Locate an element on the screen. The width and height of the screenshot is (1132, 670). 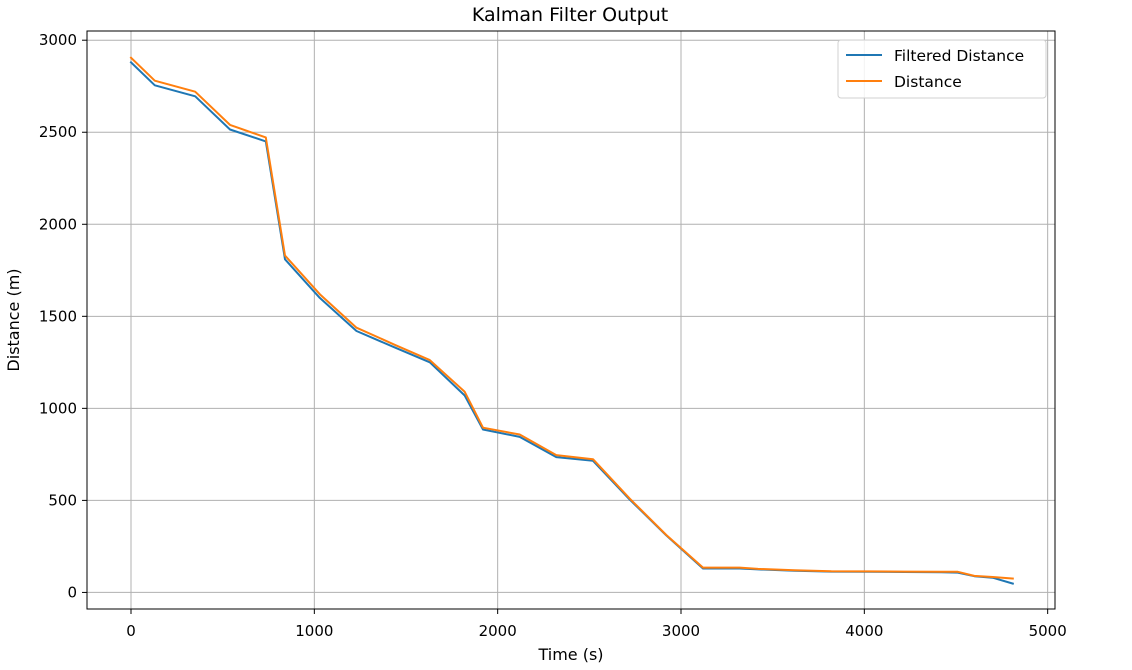
chart-title: Kalman Filter Output is located at coordinates (570, 15).